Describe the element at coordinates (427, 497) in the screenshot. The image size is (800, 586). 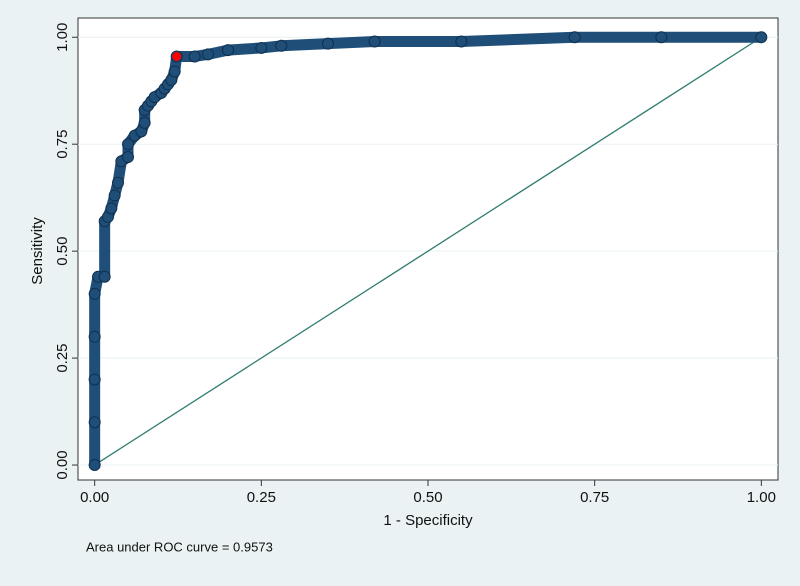
I see `x-tick-label: 0.50` at that location.